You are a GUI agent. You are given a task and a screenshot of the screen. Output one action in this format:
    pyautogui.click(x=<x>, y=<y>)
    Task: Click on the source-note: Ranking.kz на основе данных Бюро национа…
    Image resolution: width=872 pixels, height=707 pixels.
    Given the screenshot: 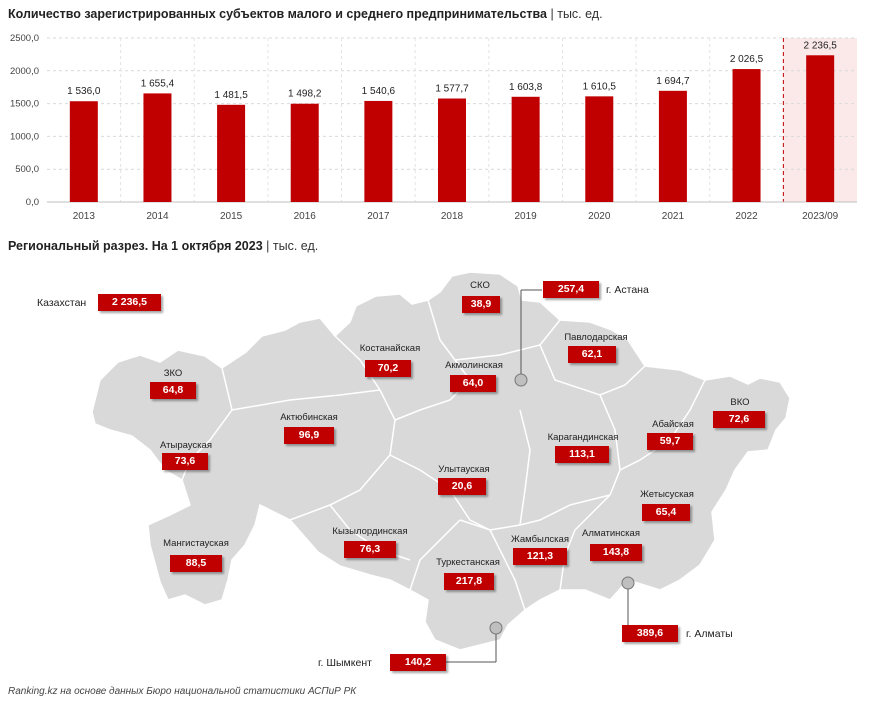 What is the action you would take?
    pyautogui.click(x=182, y=691)
    